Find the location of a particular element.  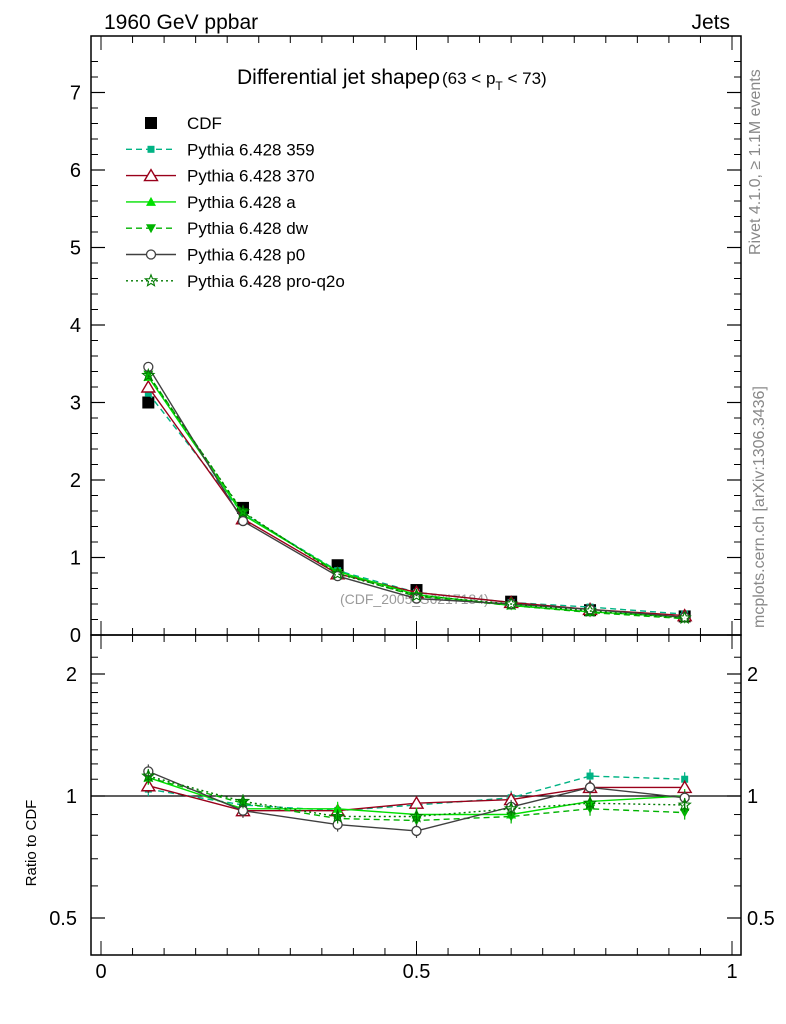

ratio-ytick-label-right: 0.5 is located at coordinates (761, 919).